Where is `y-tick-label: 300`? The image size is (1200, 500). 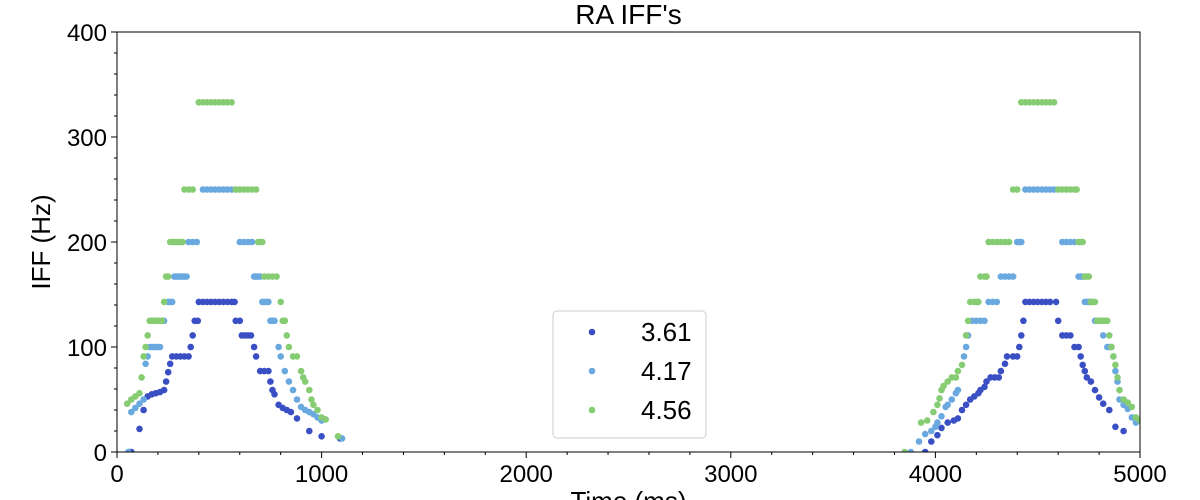 y-tick-label: 300 is located at coordinates (87, 138).